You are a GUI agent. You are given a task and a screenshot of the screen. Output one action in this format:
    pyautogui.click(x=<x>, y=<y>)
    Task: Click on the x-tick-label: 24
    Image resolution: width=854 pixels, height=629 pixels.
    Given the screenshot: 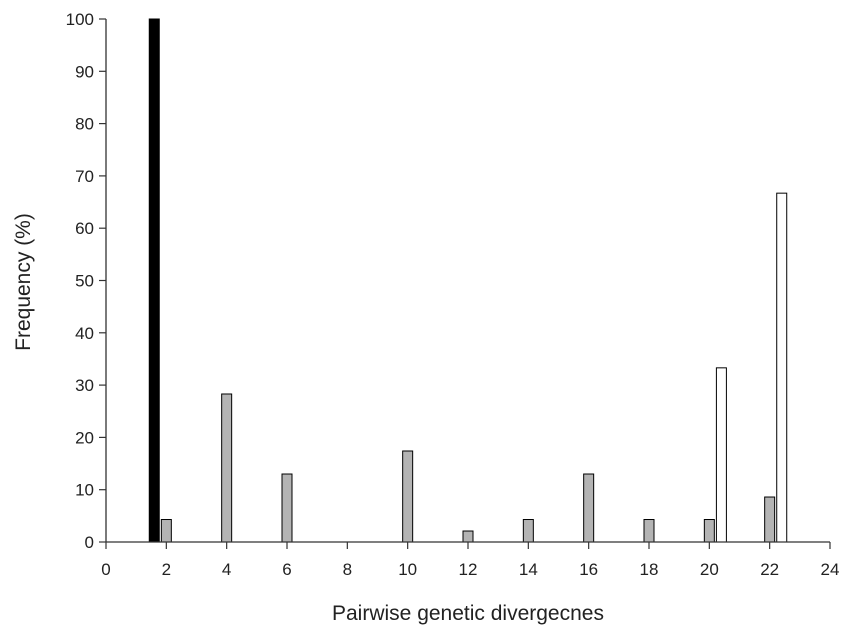 What is the action you would take?
    pyautogui.click(x=830, y=569)
    